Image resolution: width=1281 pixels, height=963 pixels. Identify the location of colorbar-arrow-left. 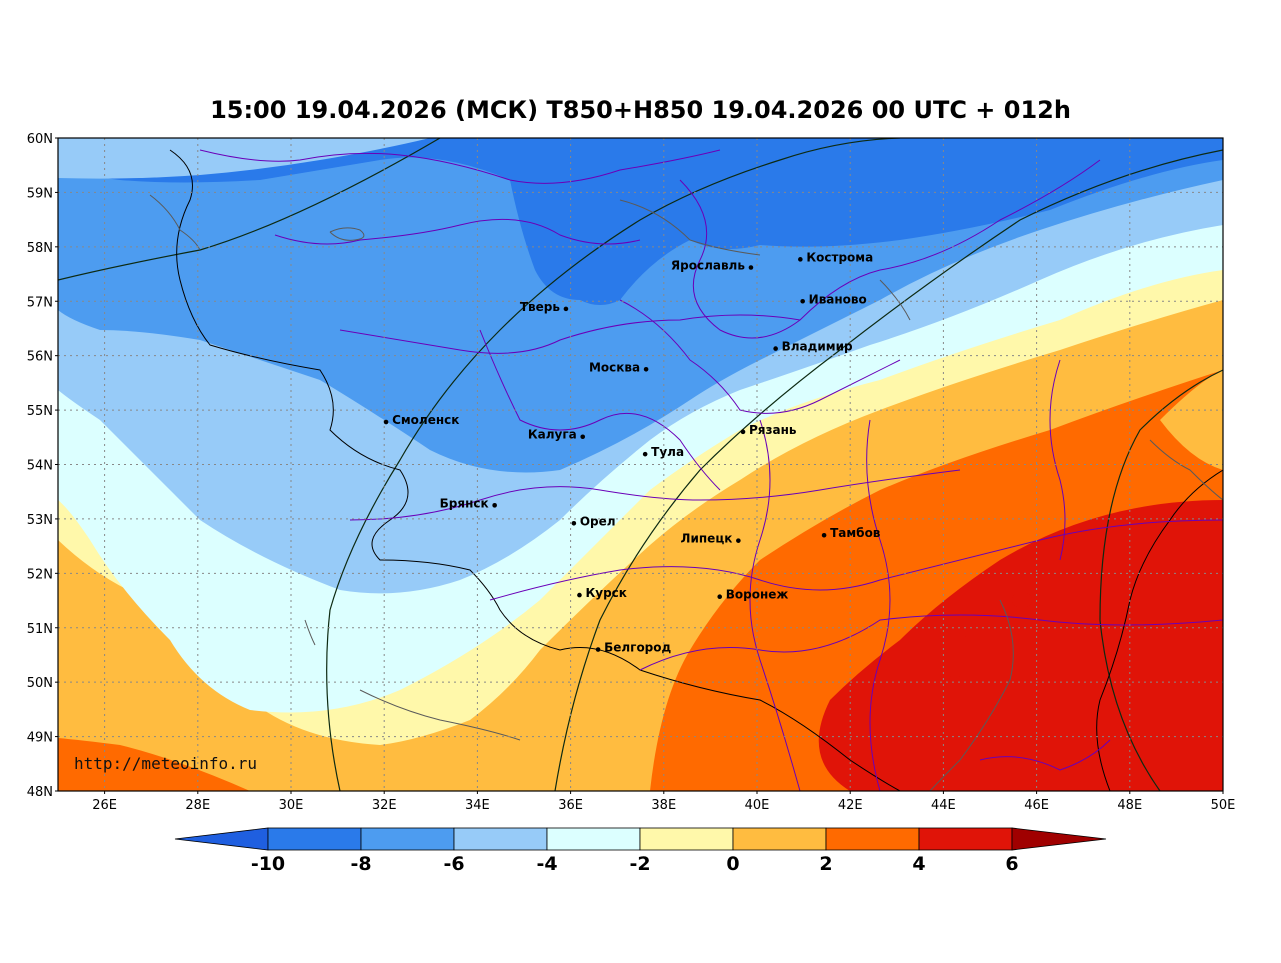
(221, 839).